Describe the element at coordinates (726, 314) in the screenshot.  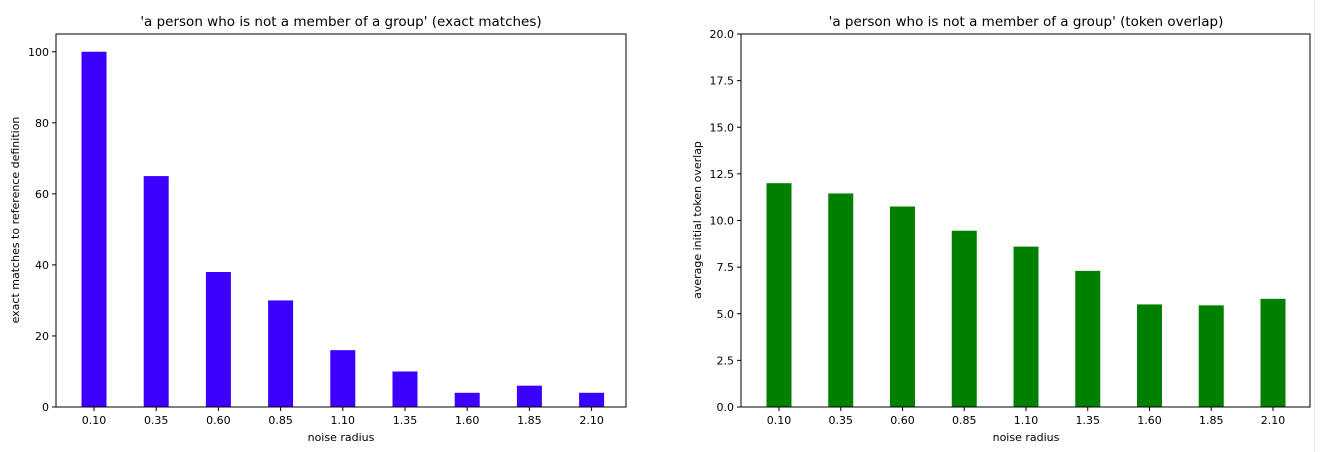
I see `y-tick-label: 5.0` at that location.